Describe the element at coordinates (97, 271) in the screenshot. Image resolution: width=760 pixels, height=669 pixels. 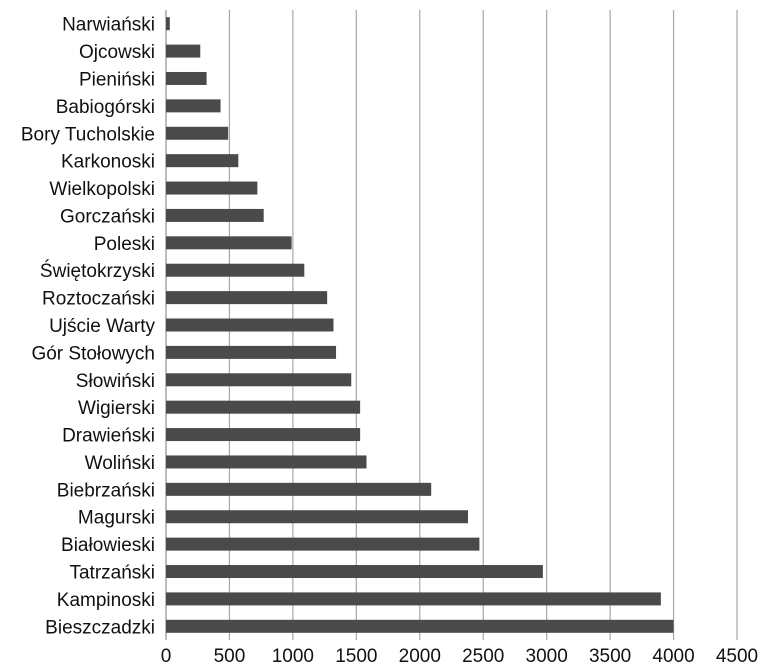
I see `category-label: Świętokrzyski` at that location.